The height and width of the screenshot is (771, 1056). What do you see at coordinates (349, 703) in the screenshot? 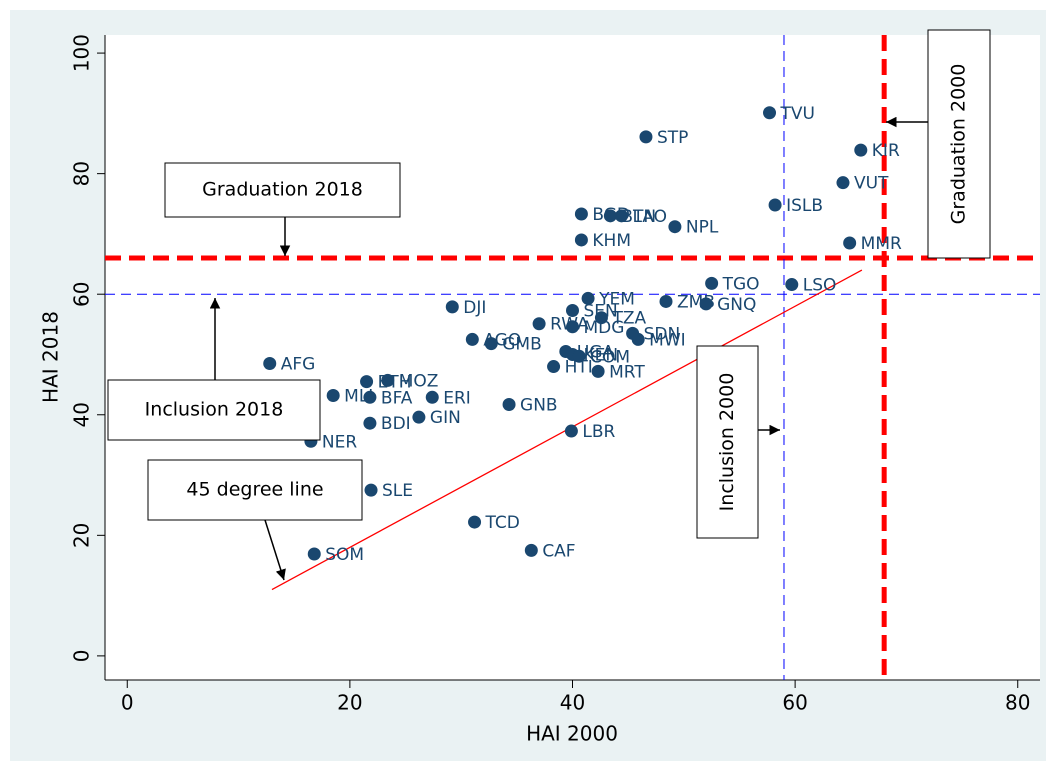
I see `x-tick-label: 20` at bounding box center [349, 703].